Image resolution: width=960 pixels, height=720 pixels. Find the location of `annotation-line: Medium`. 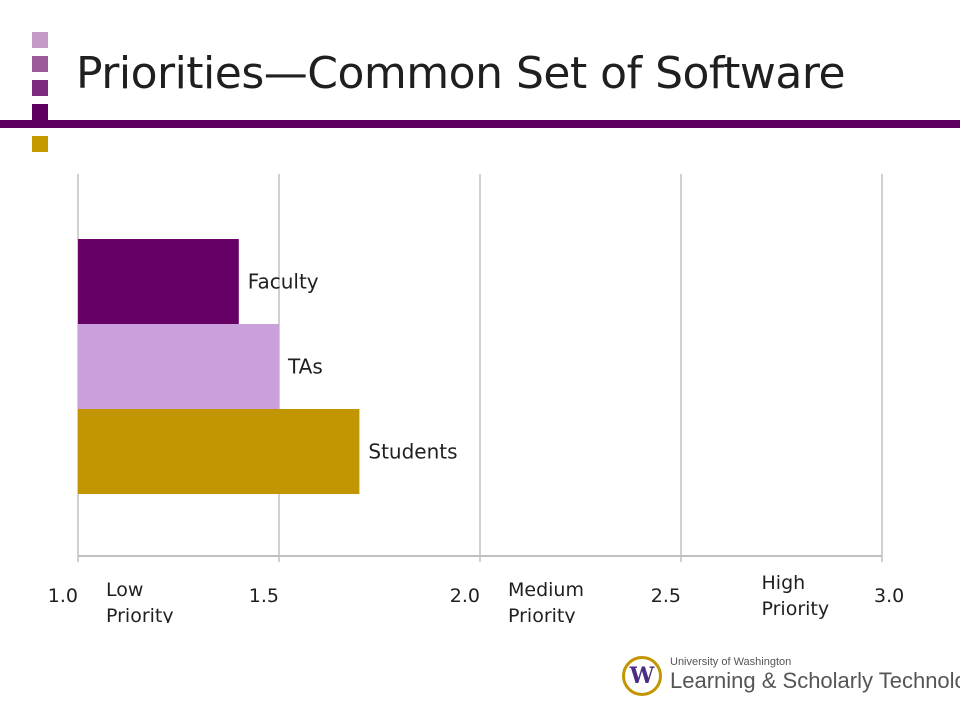

annotation-line: Medium is located at coordinates (546, 590).